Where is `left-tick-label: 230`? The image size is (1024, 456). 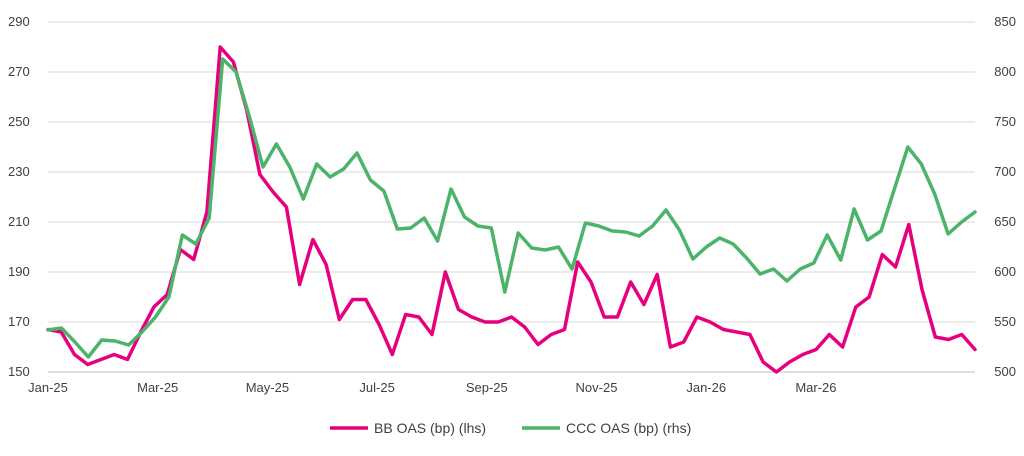
left-tick-label: 230 is located at coordinates (19, 171).